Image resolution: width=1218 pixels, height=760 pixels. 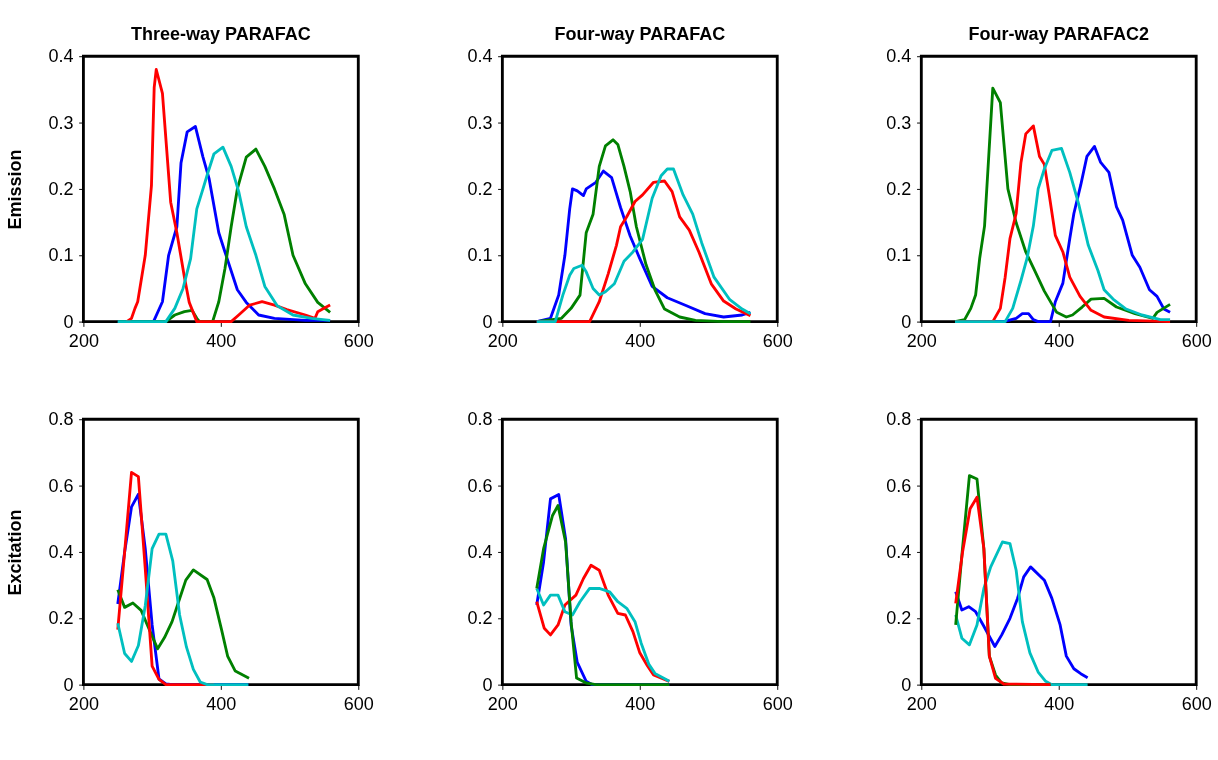 I want to click on chart-title: Three-way PARAFAC, so click(x=221, y=34).